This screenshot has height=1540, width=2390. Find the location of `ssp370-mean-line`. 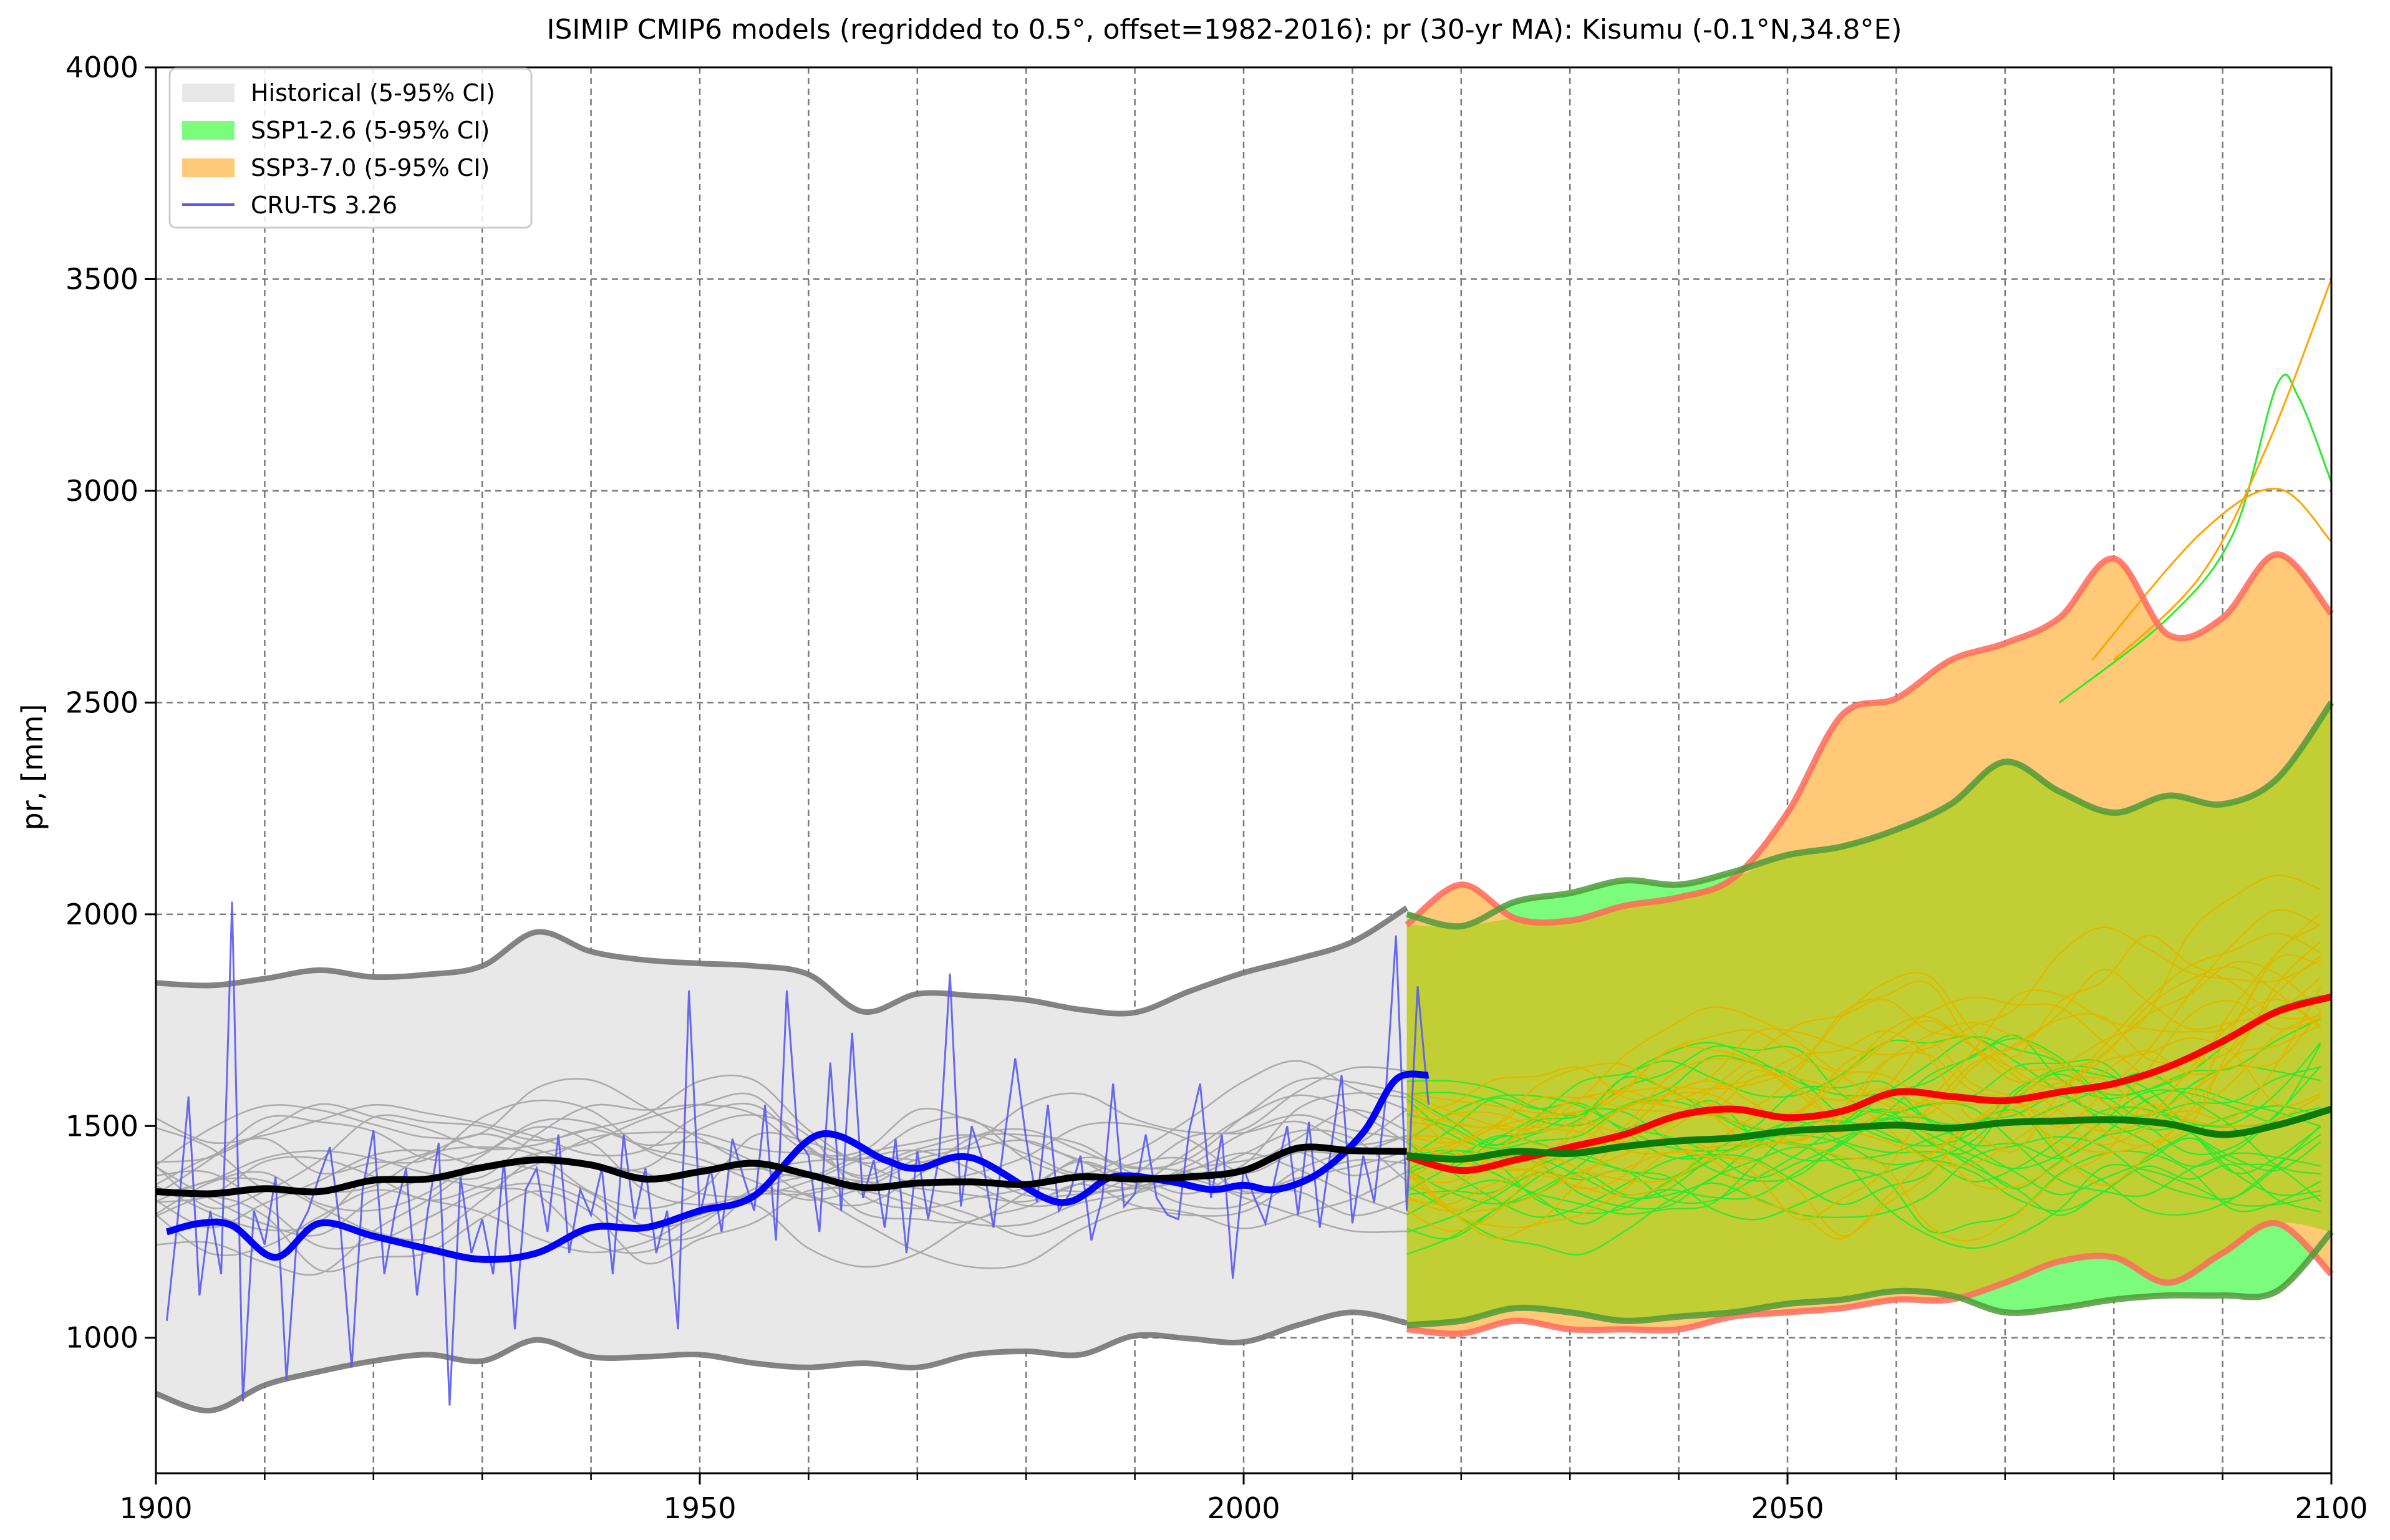

ssp370-mean-line is located at coordinates (1869, 1083).